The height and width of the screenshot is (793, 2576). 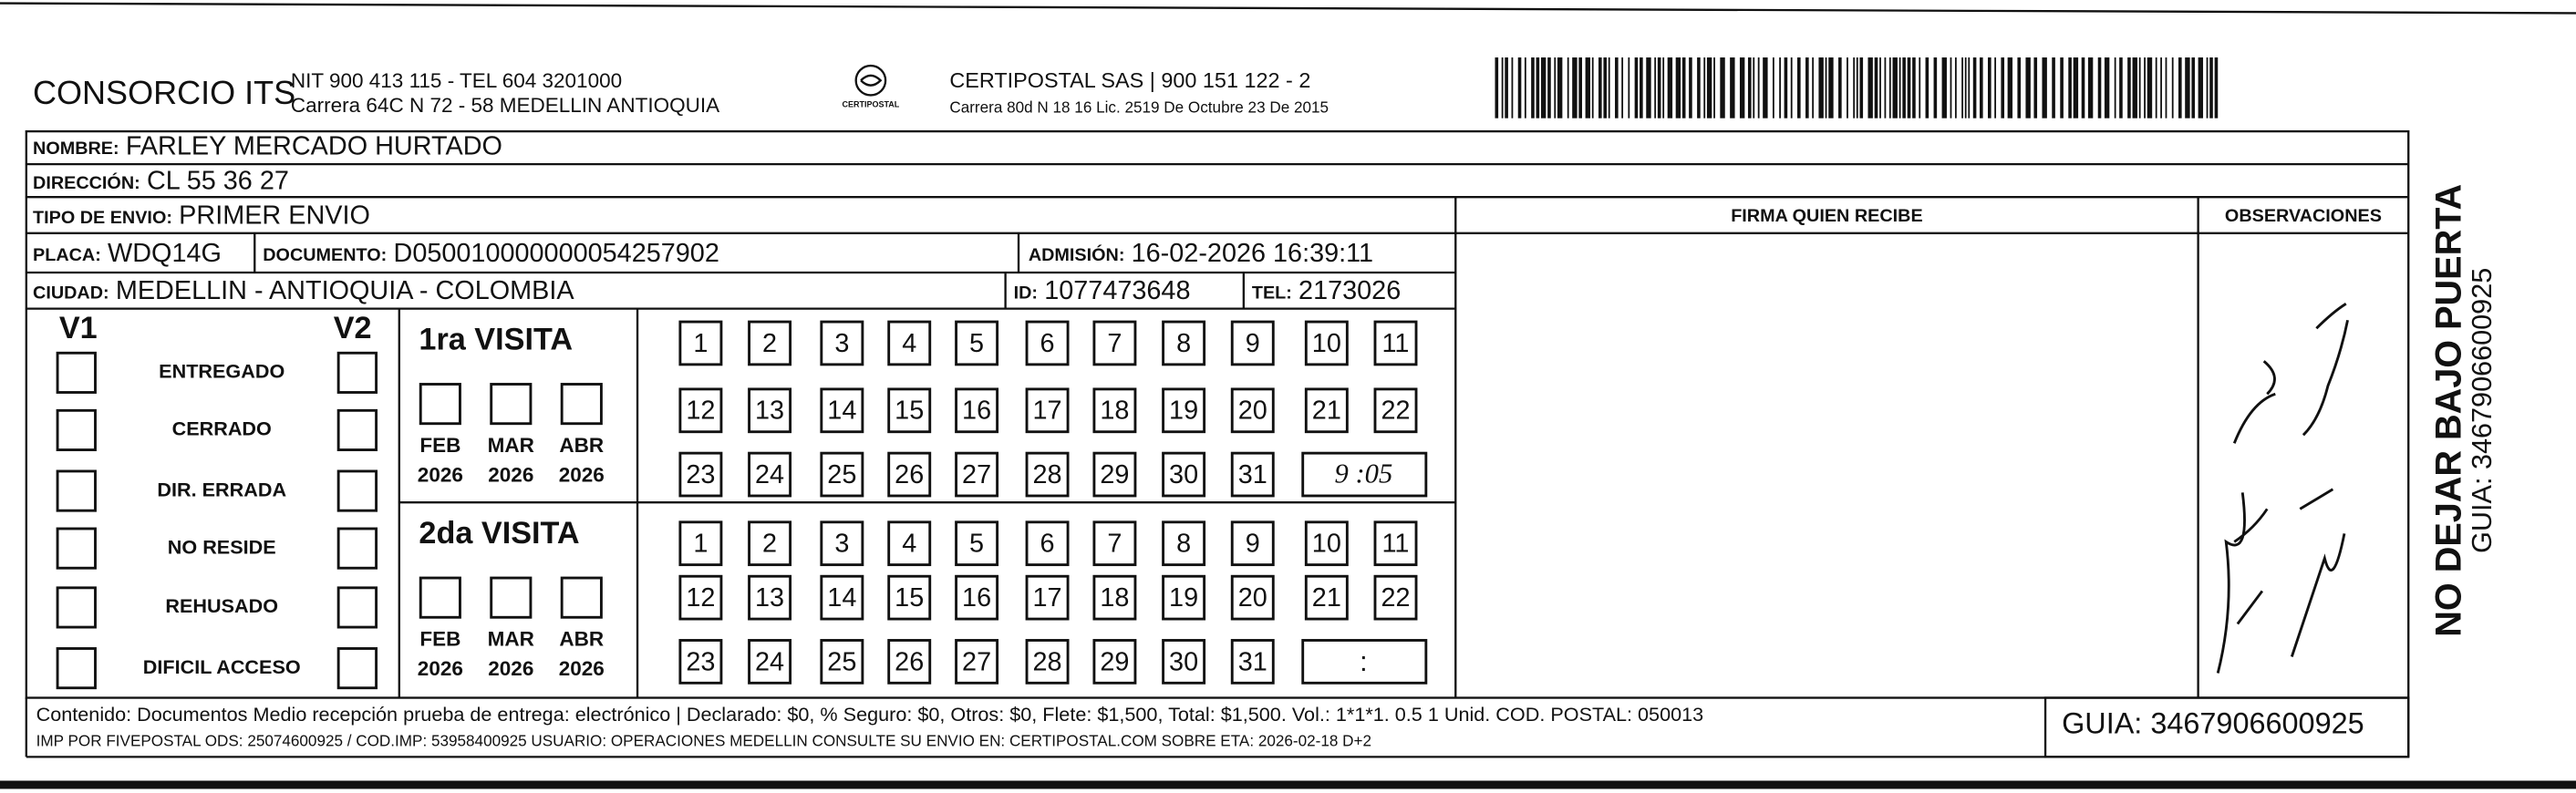 I want to click on day: 18, so click(x=1114, y=598).